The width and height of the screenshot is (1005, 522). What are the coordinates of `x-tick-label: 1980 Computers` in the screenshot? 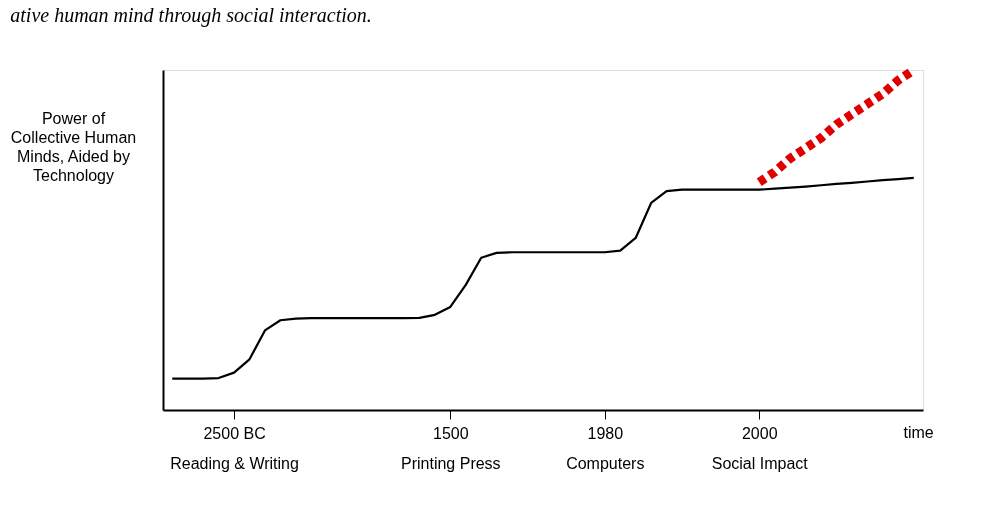 It's located at (605, 448).